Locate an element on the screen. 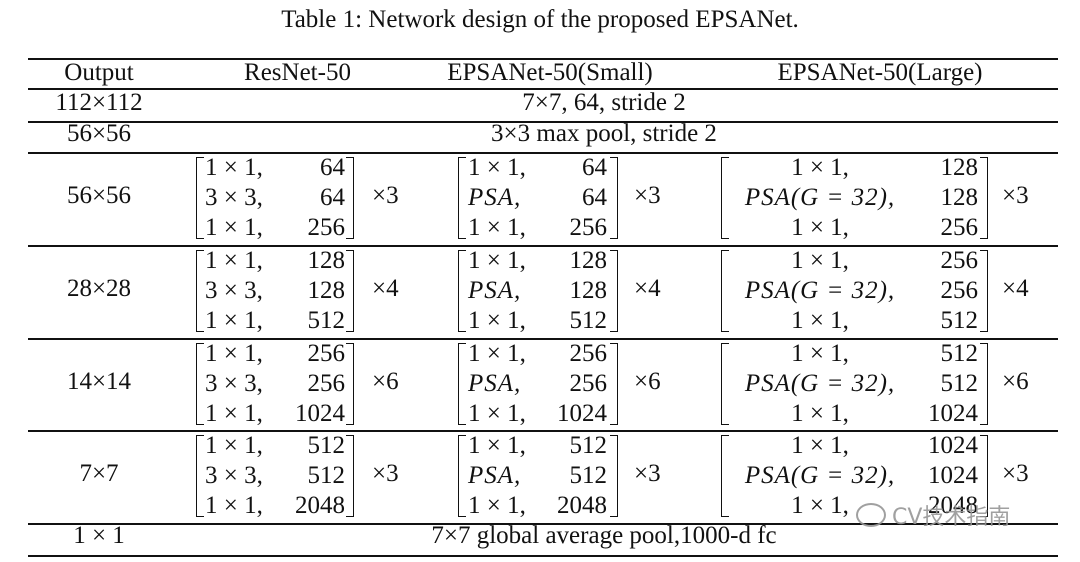  wechat-icon is located at coordinates (871, 515).